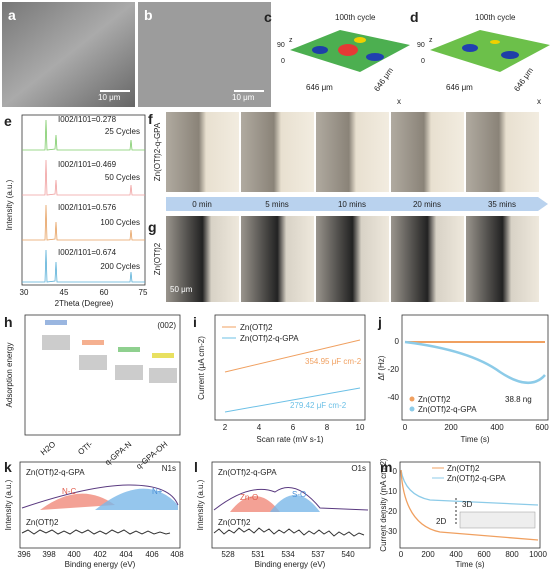 The image size is (554, 571). Describe the element at coordinates (258, 554) in the screenshot. I see `x-tick-label: 531` at that location.